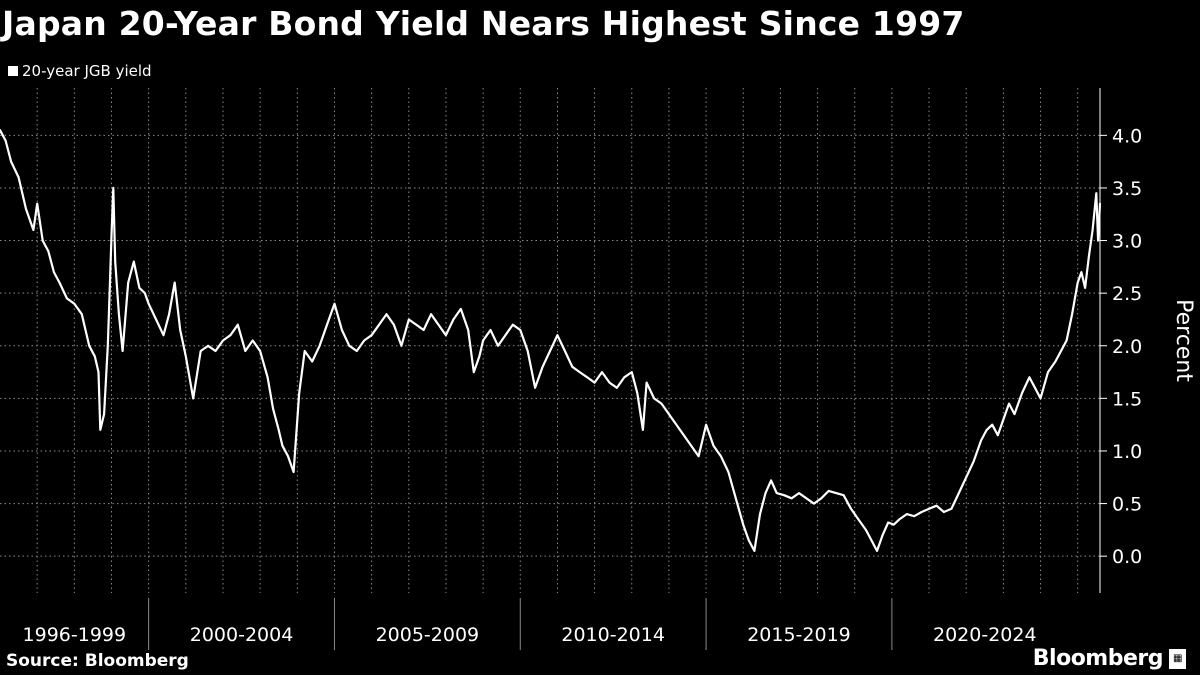 This screenshot has width=1200, height=675. I want to click on legend: 20-year JGB yield, so click(80, 71).